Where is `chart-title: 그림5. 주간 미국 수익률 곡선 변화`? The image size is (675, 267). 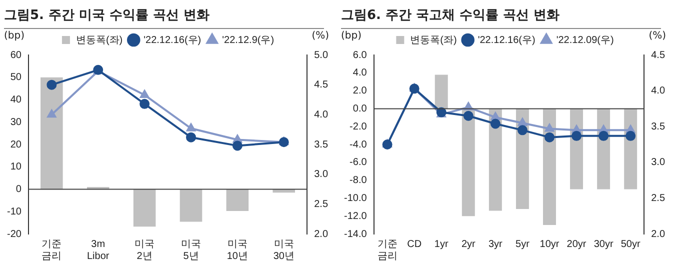 chart-title: 그림5. 주간 미국 수익률 곡선 변화 is located at coordinates (164, 17).